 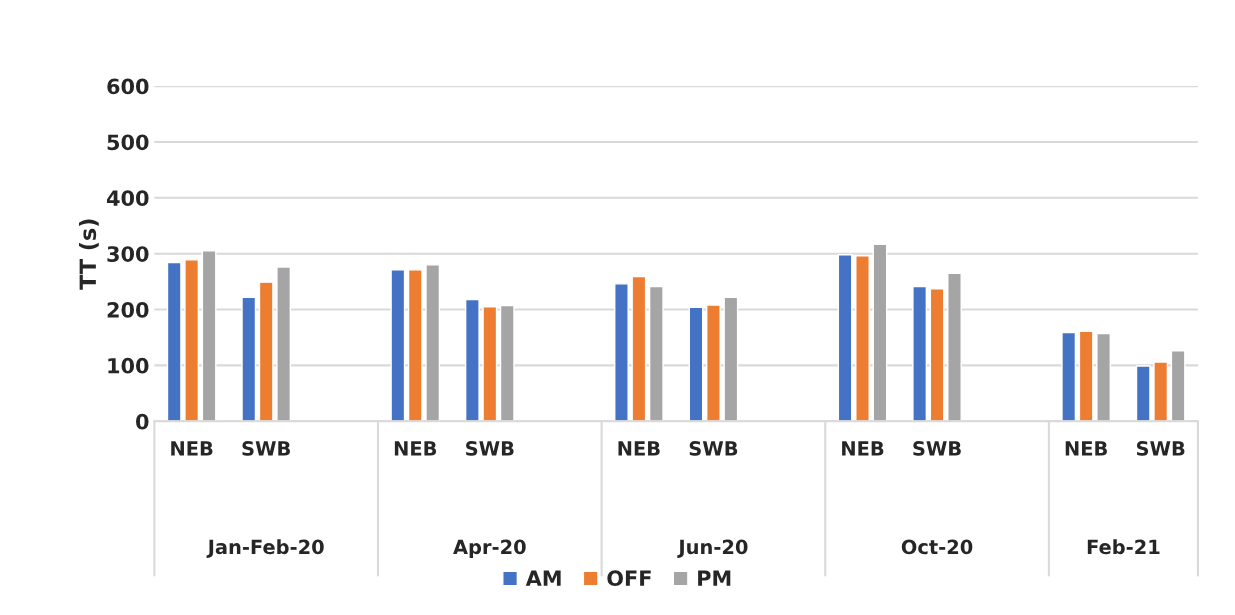 I want to click on legend-label: OFF, so click(x=629, y=578).